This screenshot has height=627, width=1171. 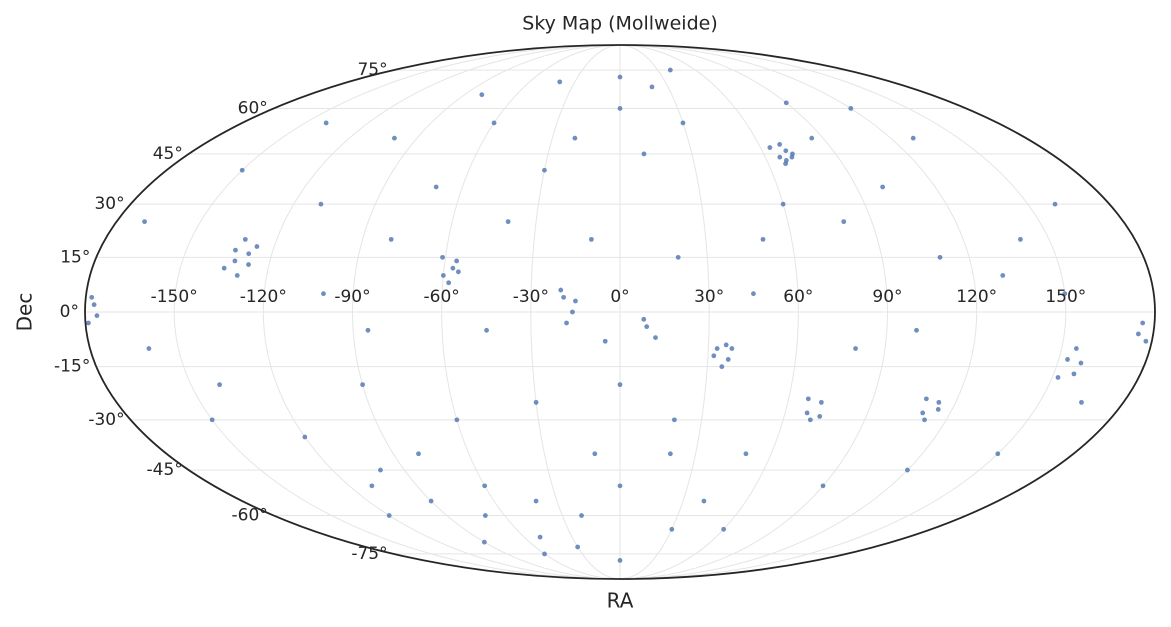 What do you see at coordinates (798, 297) in the screenshot?
I see `x-tick-label: 60°` at bounding box center [798, 297].